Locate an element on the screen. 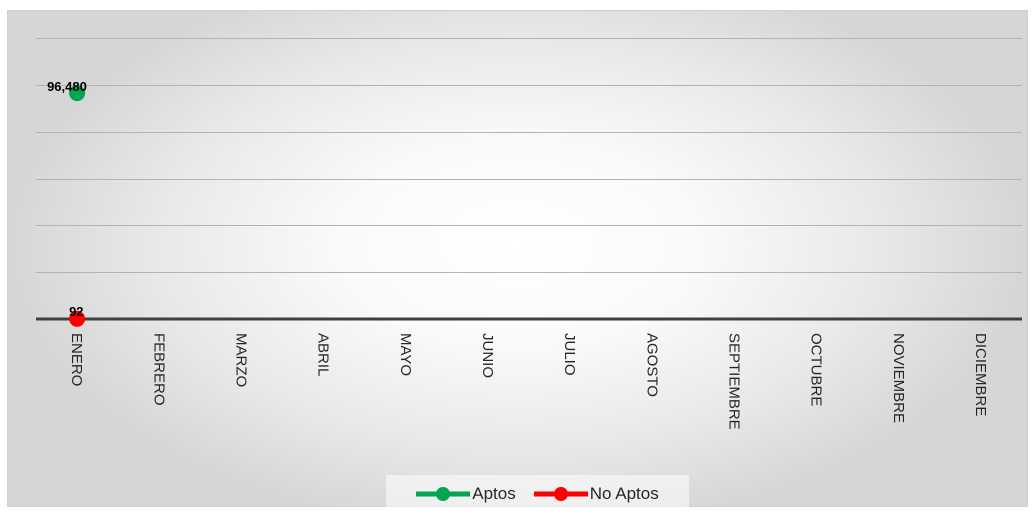 The height and width of the screenshot is (513, 1036). legend-entry: No Aptos is located at coordinates (596, 494).